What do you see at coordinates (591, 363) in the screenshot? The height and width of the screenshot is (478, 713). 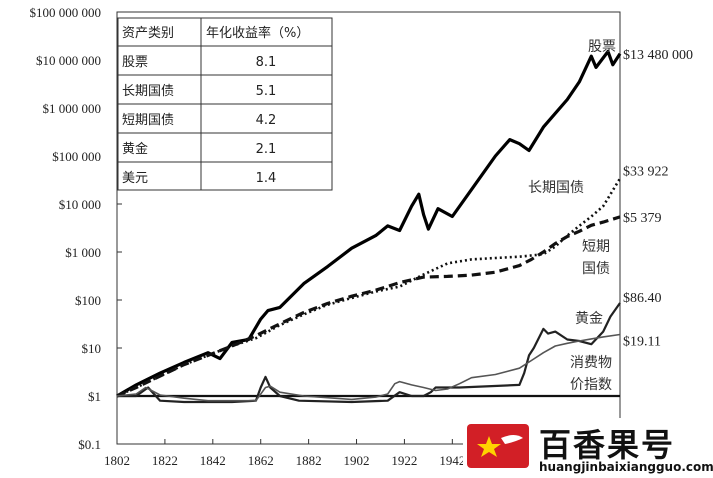 I see `label-cpi-1: 消费物` at bounding box center [591, 363].